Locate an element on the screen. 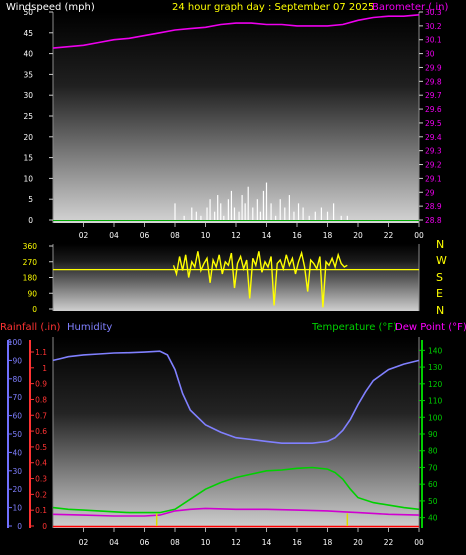 Image resolution: width=466 pixels, height=555 pixels. temperature-tick-label: 130 is located at coordinates (435, 367).